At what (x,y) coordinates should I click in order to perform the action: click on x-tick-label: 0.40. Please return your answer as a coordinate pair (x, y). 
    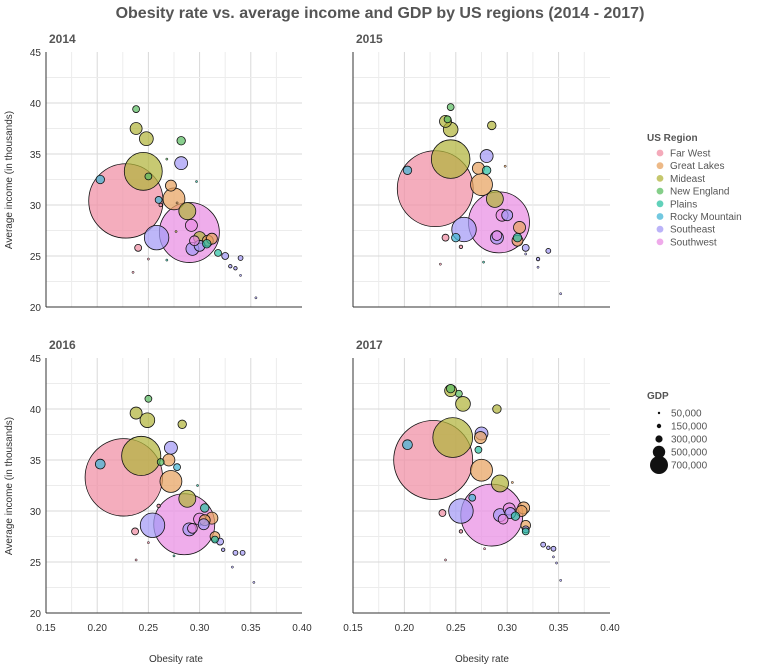
    Looking at the image, I should click on (610, 628).